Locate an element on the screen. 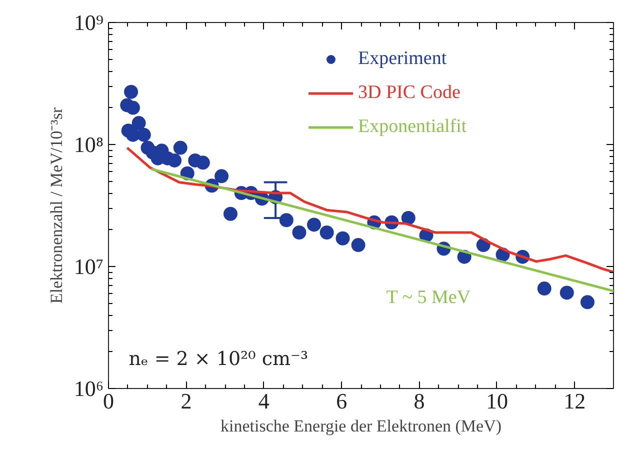 This screenshot has height=451, width=621. y-tick-label: 10⁶ is located at coordinates (89, 388).